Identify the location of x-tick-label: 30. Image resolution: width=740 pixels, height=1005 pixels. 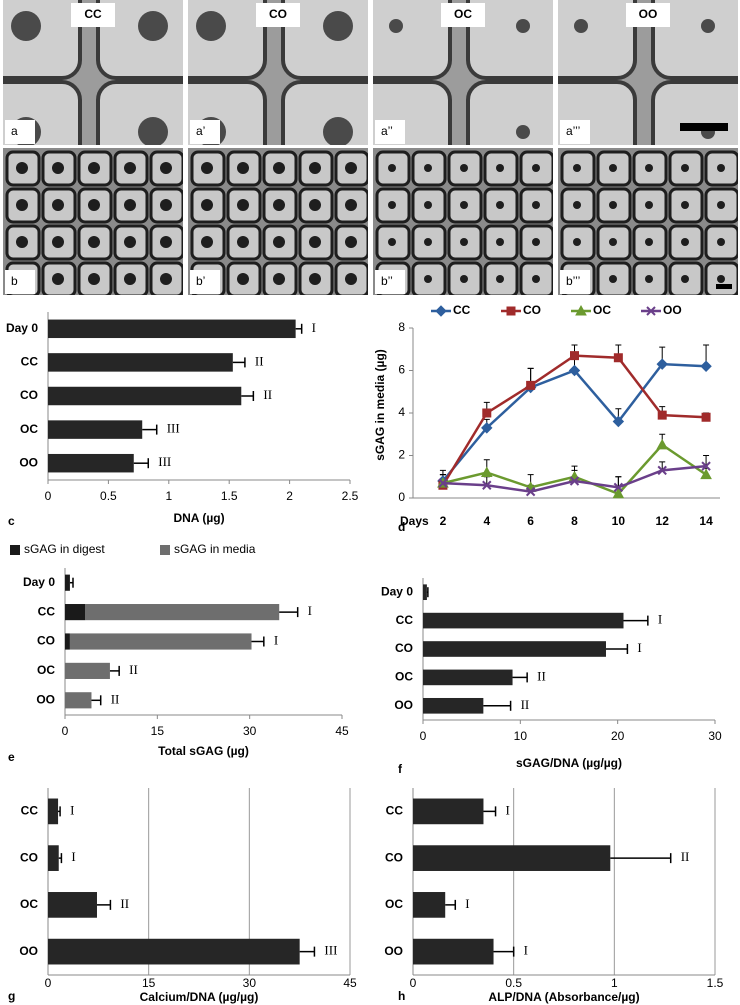
(250, 731).